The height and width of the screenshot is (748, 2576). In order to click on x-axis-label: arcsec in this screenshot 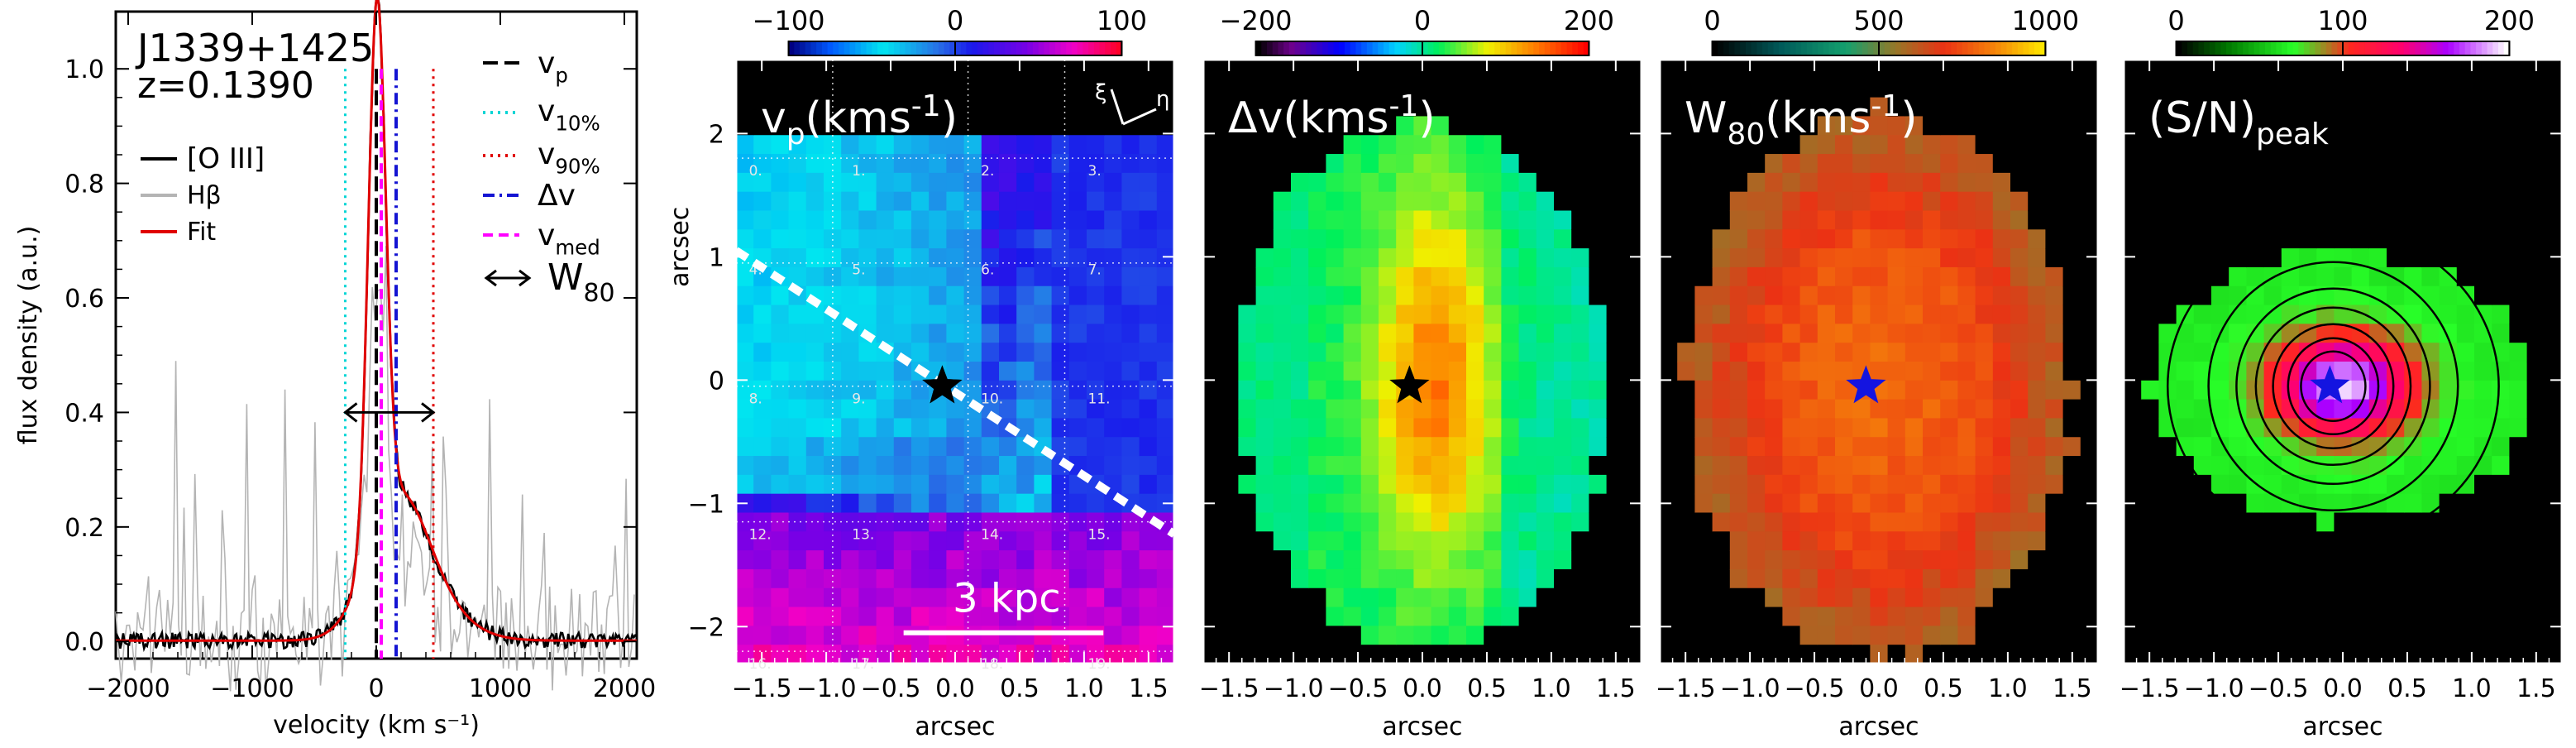, I will do `click(2342, 726)`.